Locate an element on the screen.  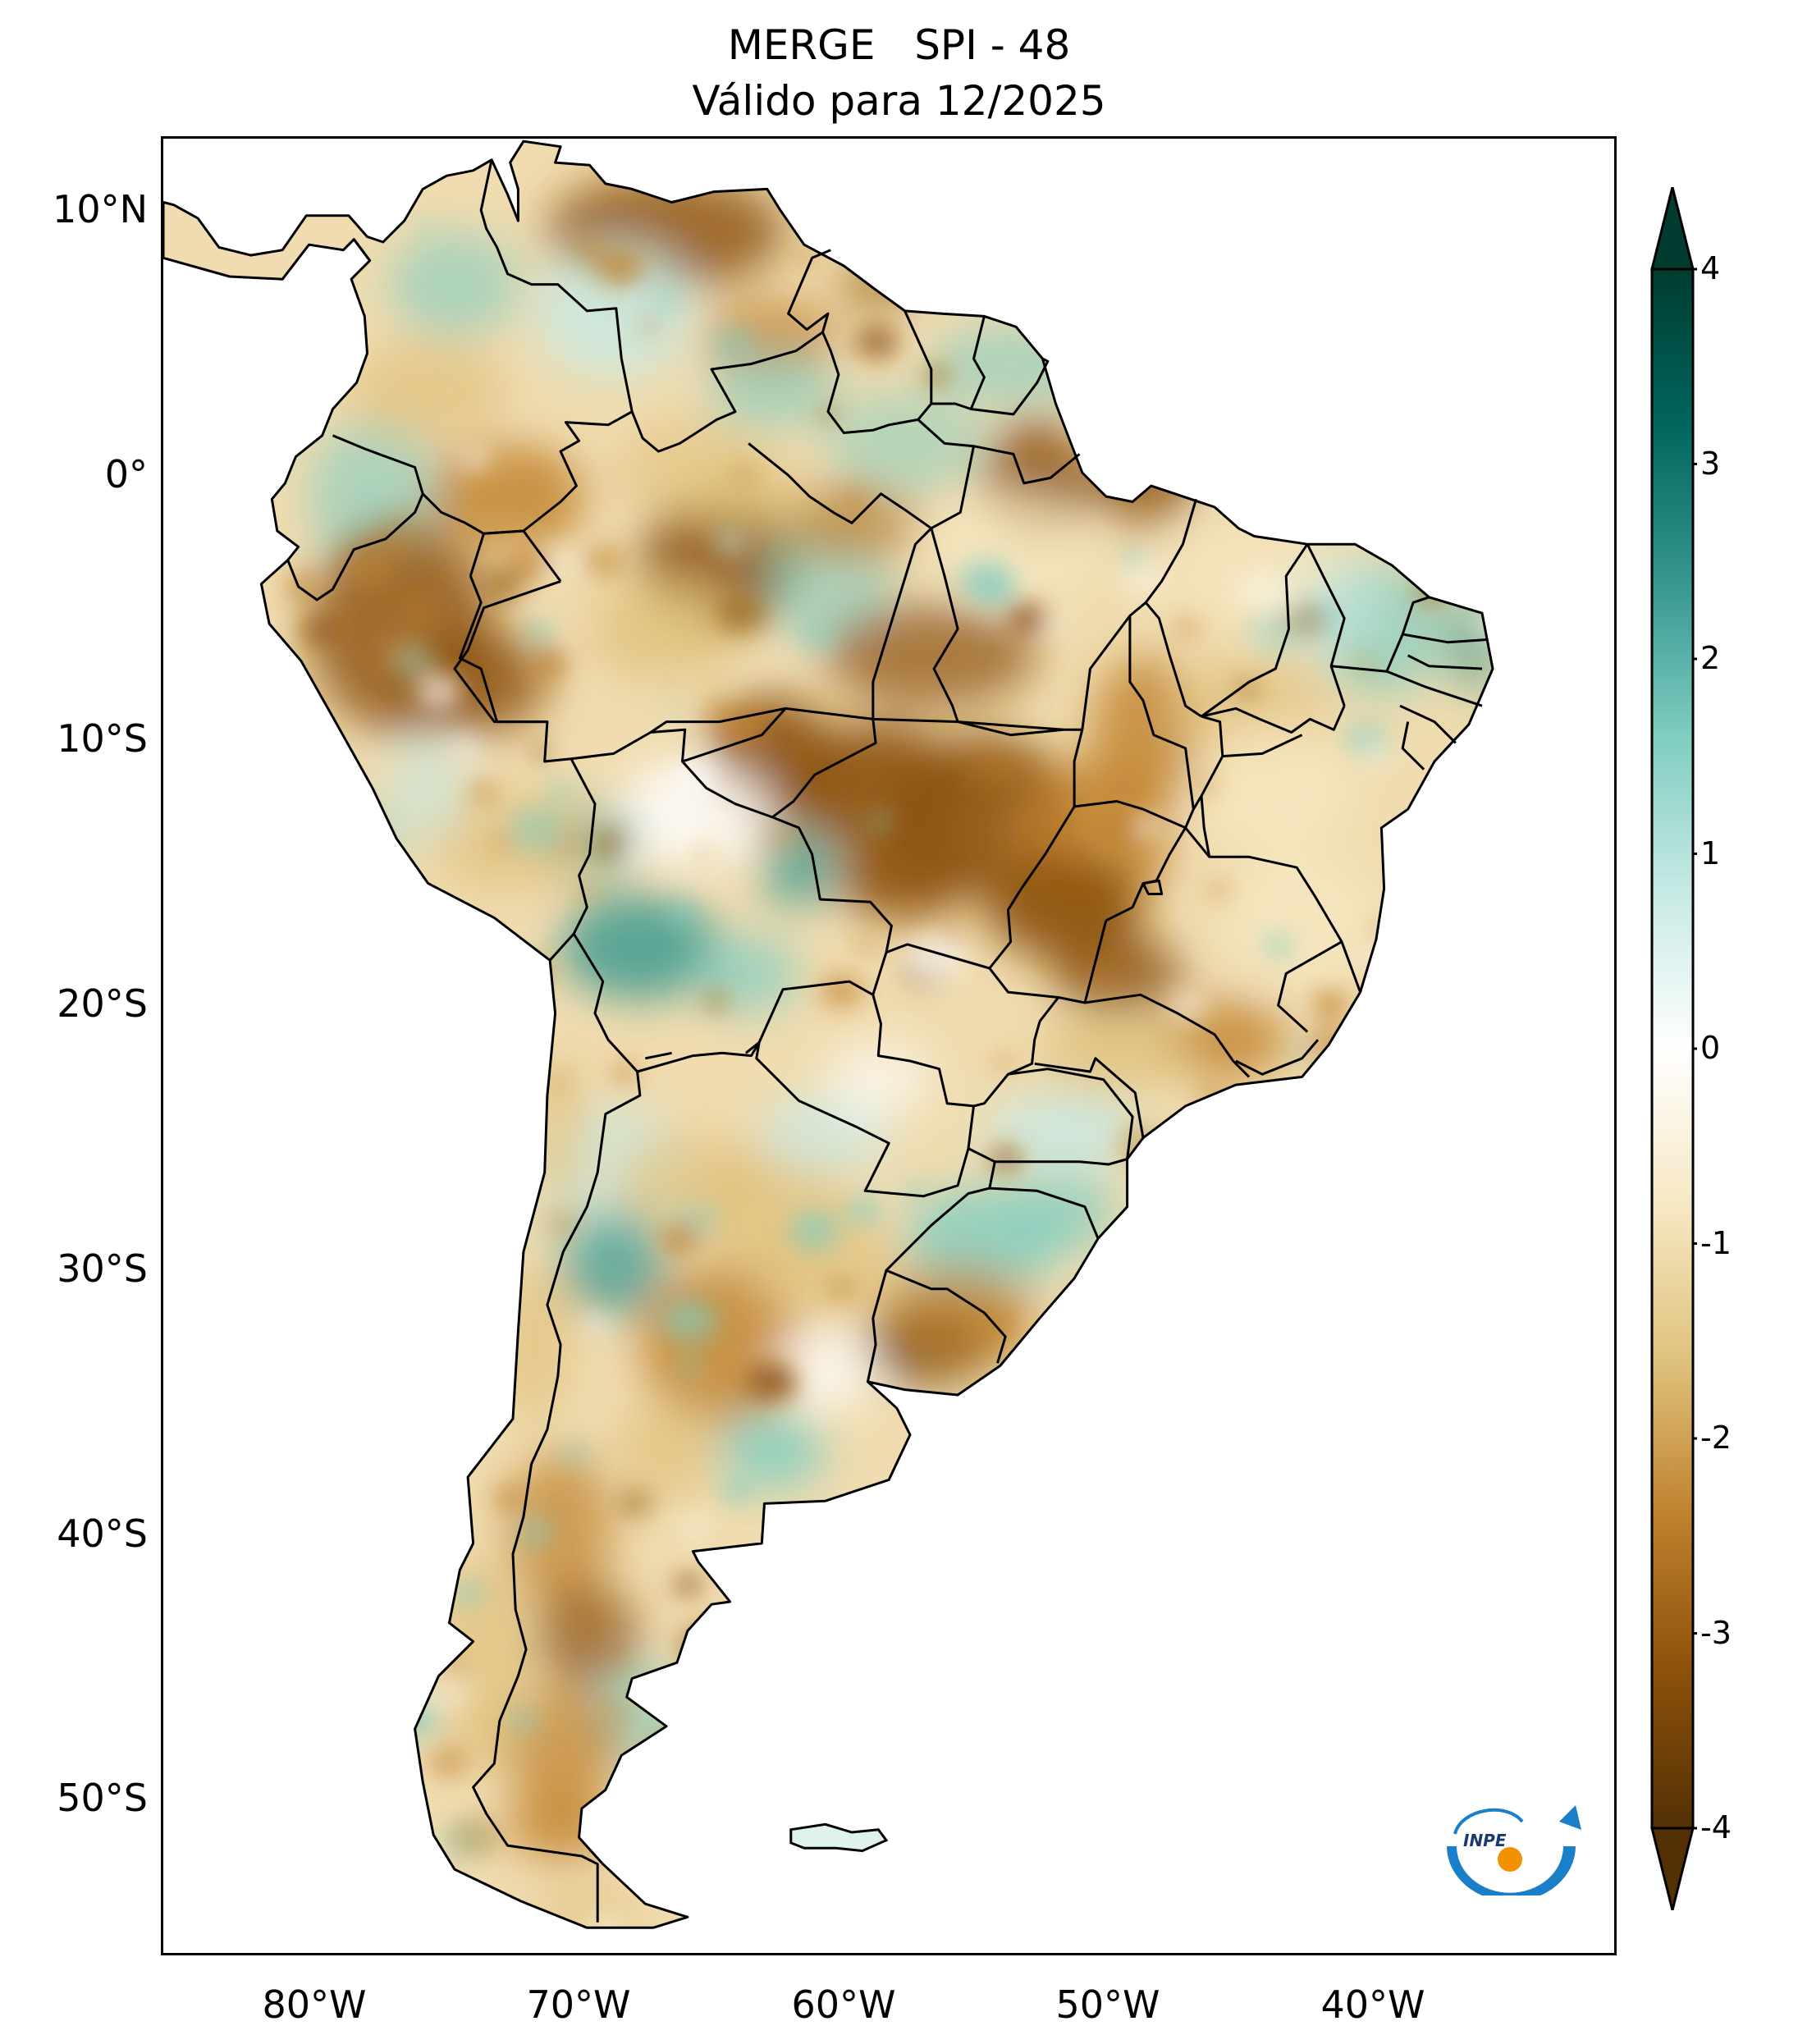
map-title-line1: MERGE SPI - 48 is located at coordinates (899, 45).